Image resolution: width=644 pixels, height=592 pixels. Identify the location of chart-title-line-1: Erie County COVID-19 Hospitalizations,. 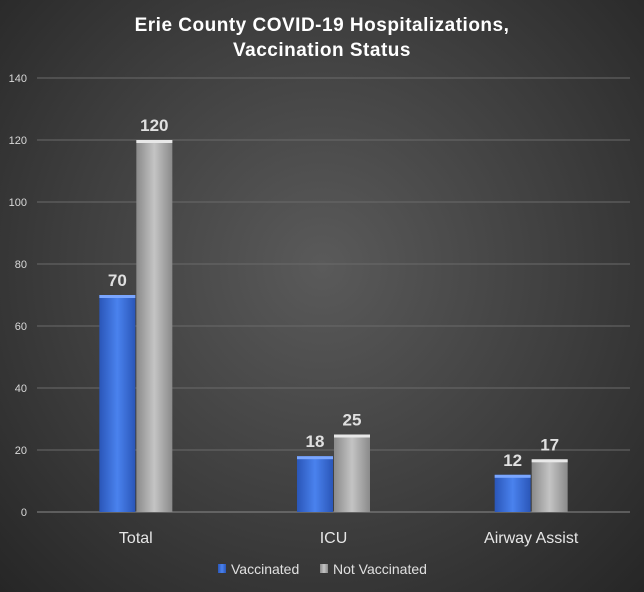
(322, 25).